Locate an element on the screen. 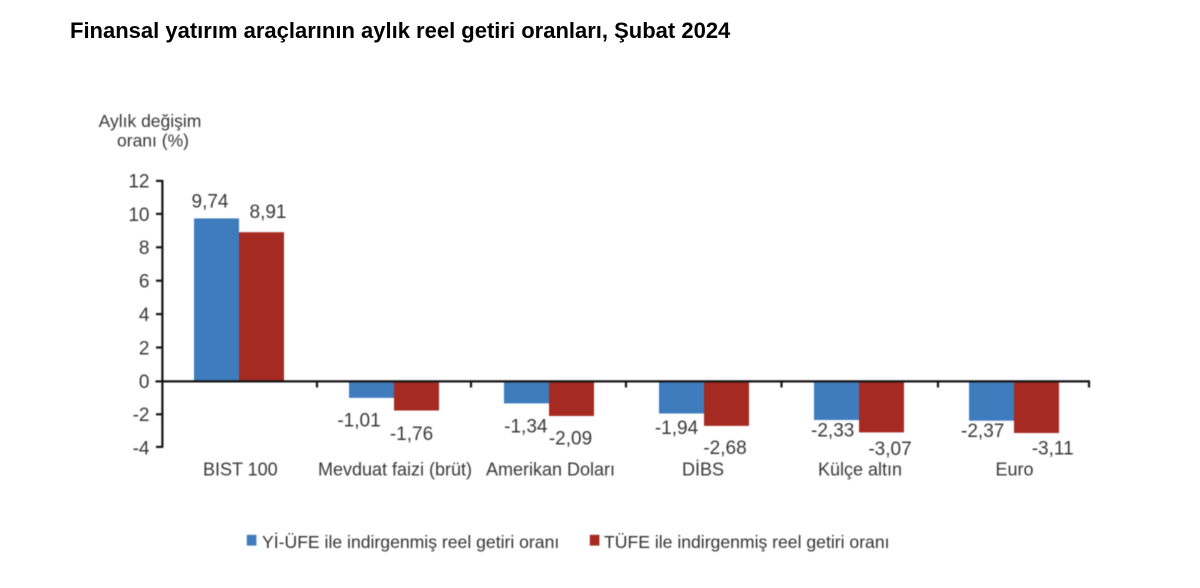 This screenshot has height=588, width=1200. svg-text: -4 is located at coordinates (141, 449).